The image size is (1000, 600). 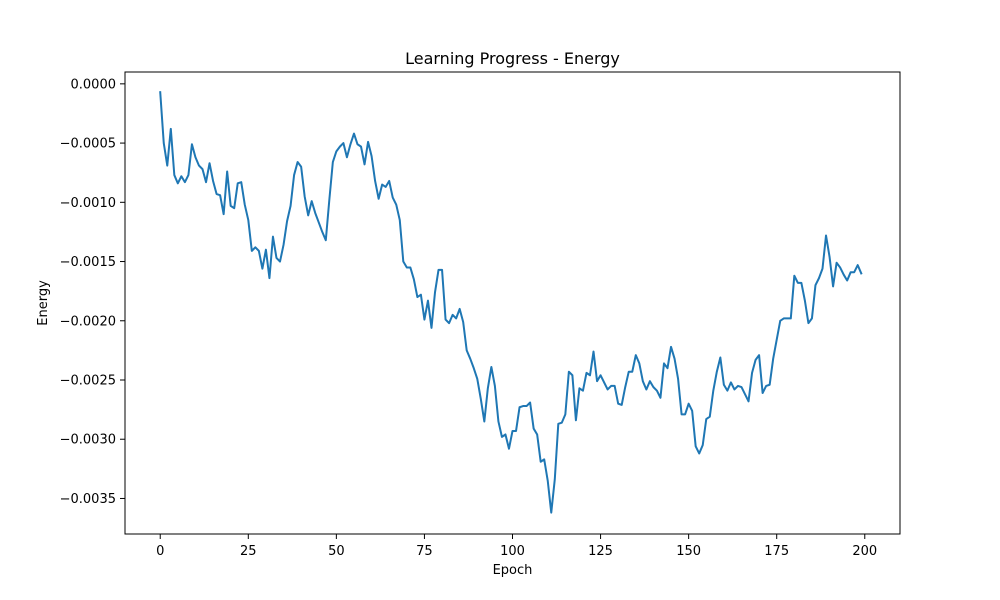 What do you see at coordinates (512, 58) in the screenshot?
I see `chart-title: Learning Progress - Energy` at bounding box center [512, 58].